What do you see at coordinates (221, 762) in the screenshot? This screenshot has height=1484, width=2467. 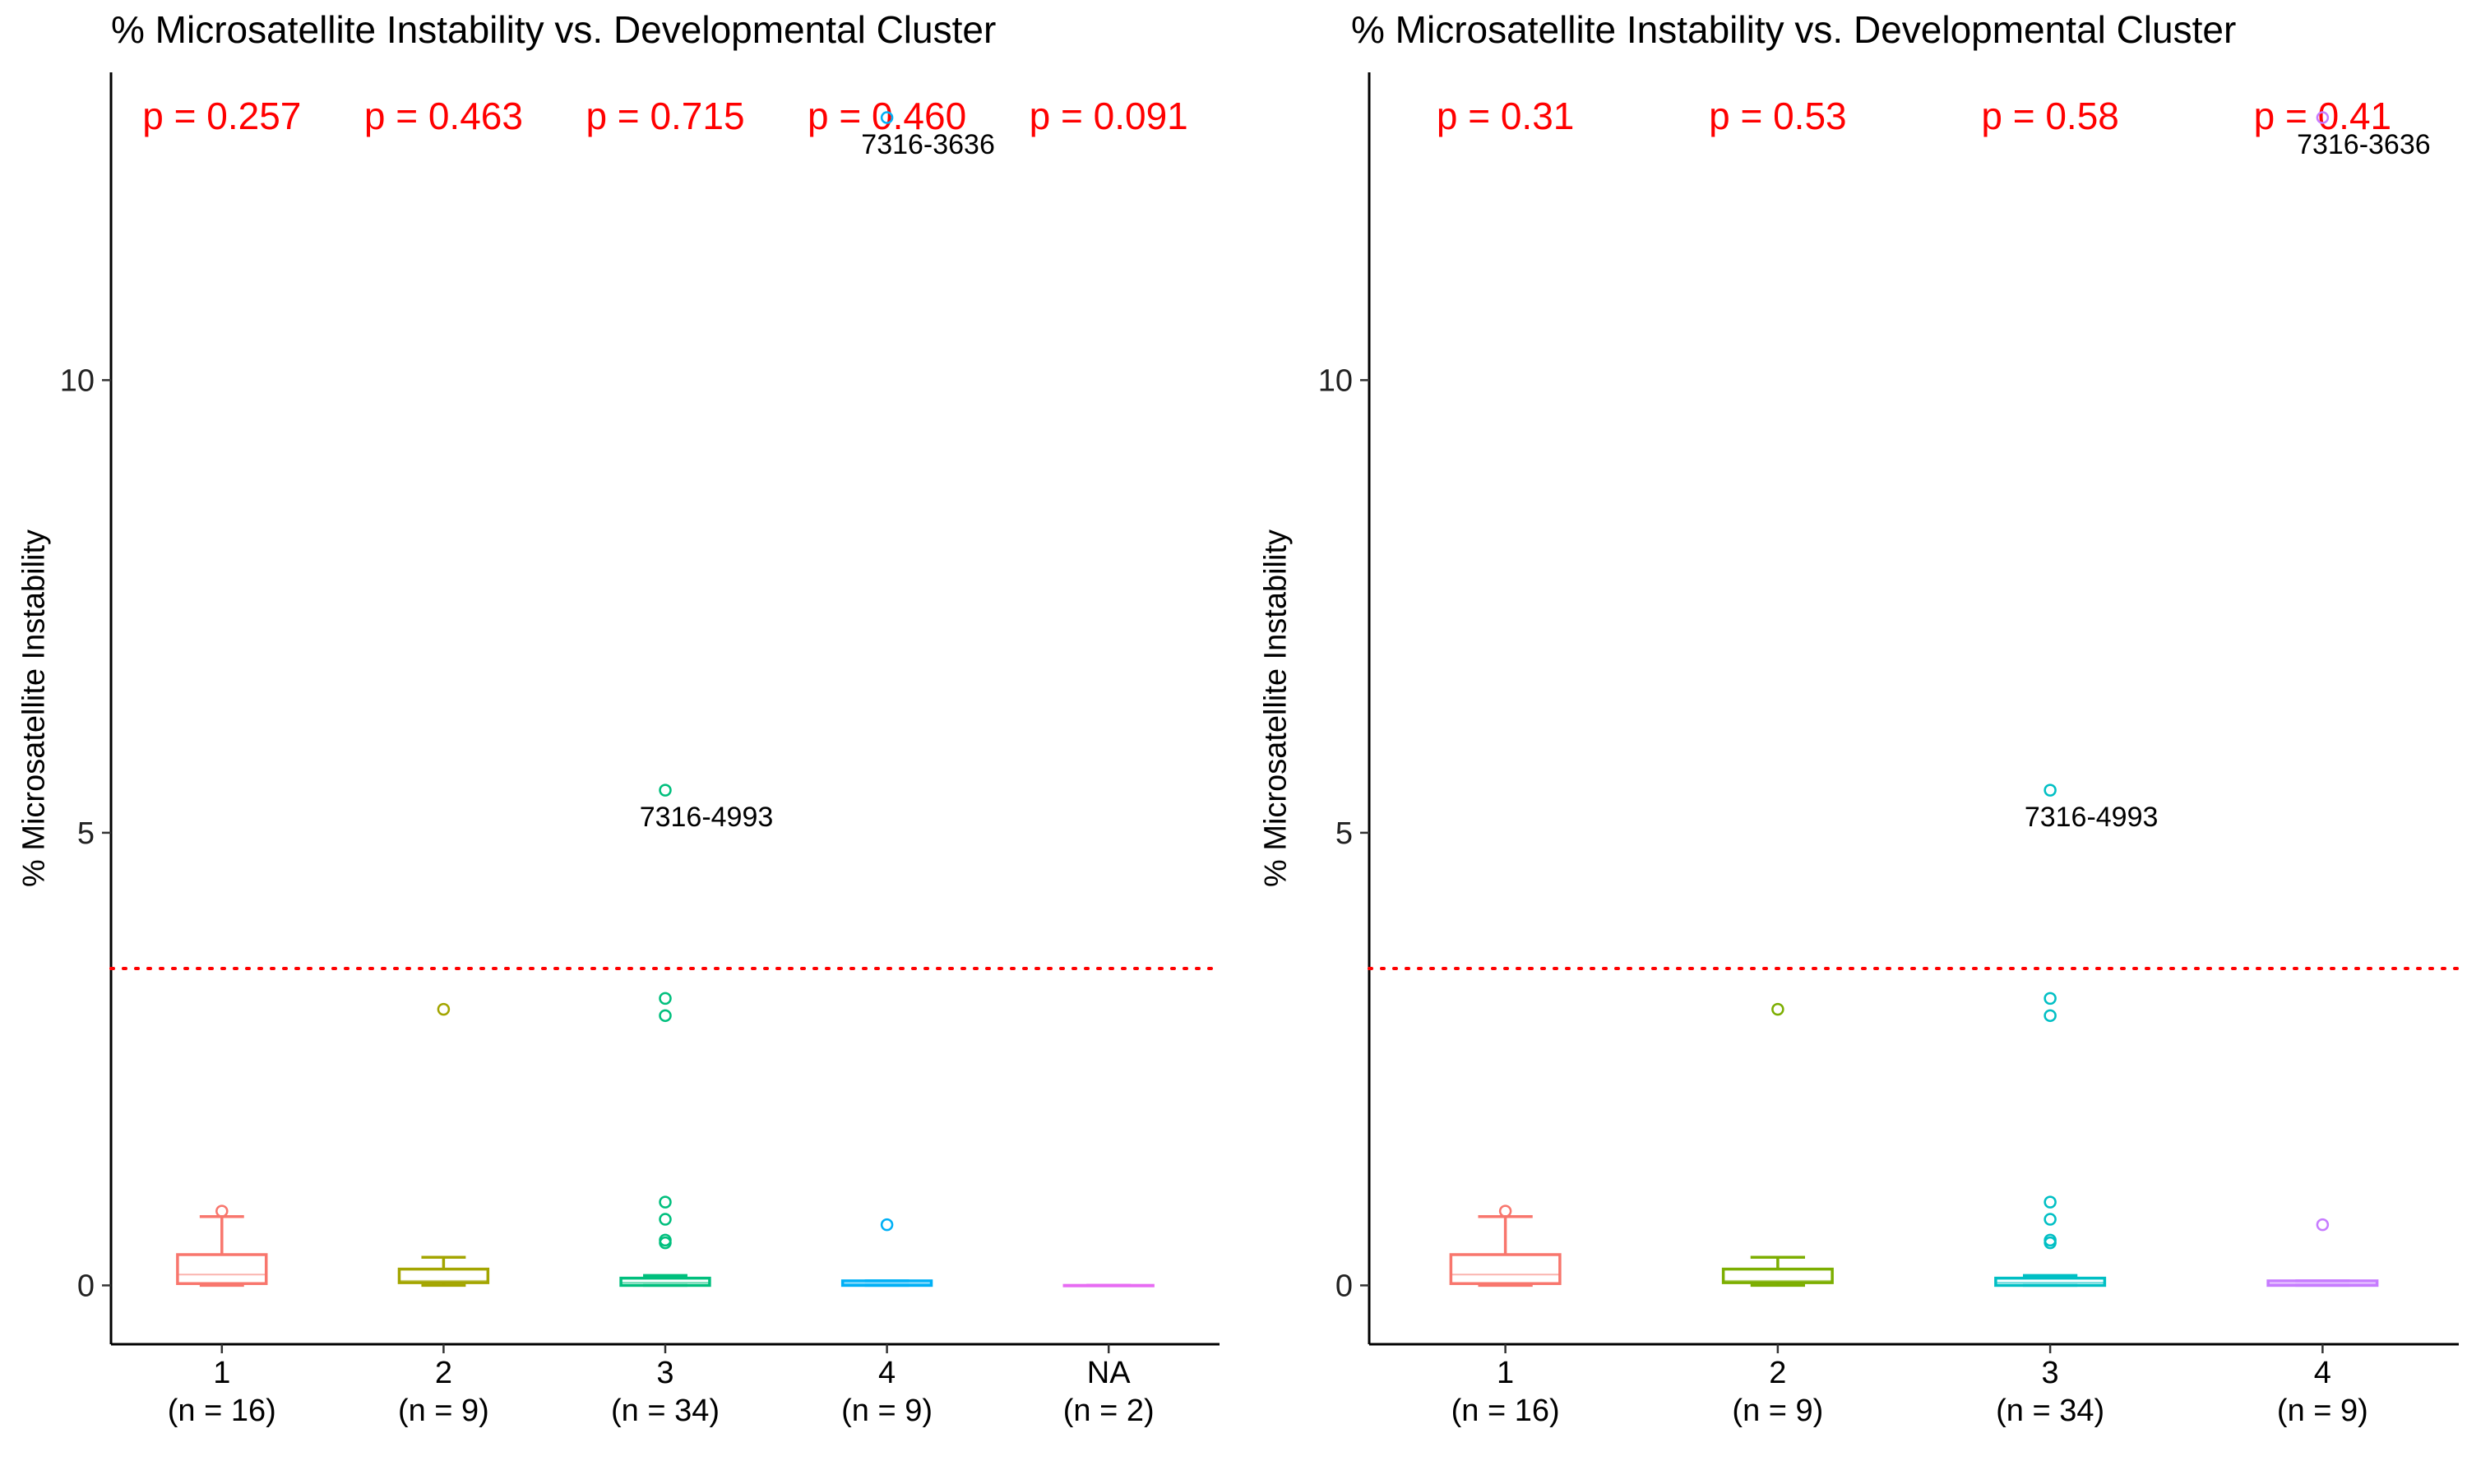 I see `box-group-1: 1 (n = 16) p = 0.257` at bounding box center [221, 762].